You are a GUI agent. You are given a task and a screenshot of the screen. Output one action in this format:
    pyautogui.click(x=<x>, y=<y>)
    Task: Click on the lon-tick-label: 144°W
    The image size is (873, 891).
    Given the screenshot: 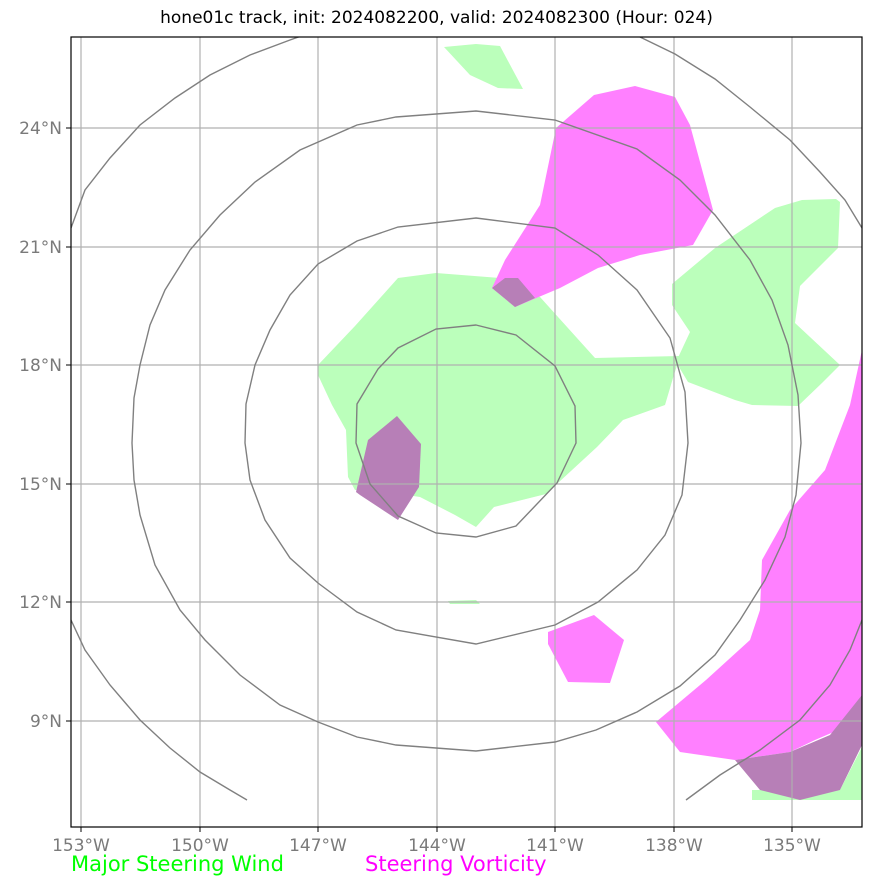 What is the action you would take?
    pyautogui.click(x=437, y=846)
    